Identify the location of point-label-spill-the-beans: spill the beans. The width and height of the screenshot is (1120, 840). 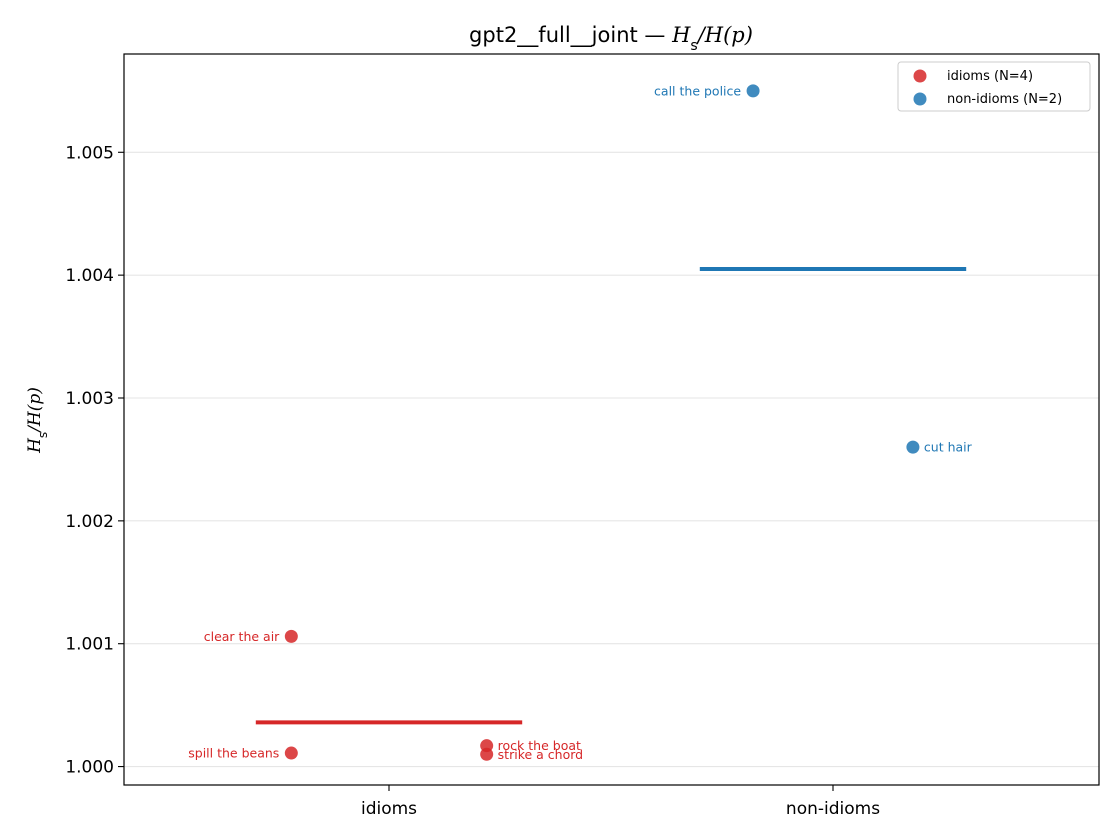
(233, 753).